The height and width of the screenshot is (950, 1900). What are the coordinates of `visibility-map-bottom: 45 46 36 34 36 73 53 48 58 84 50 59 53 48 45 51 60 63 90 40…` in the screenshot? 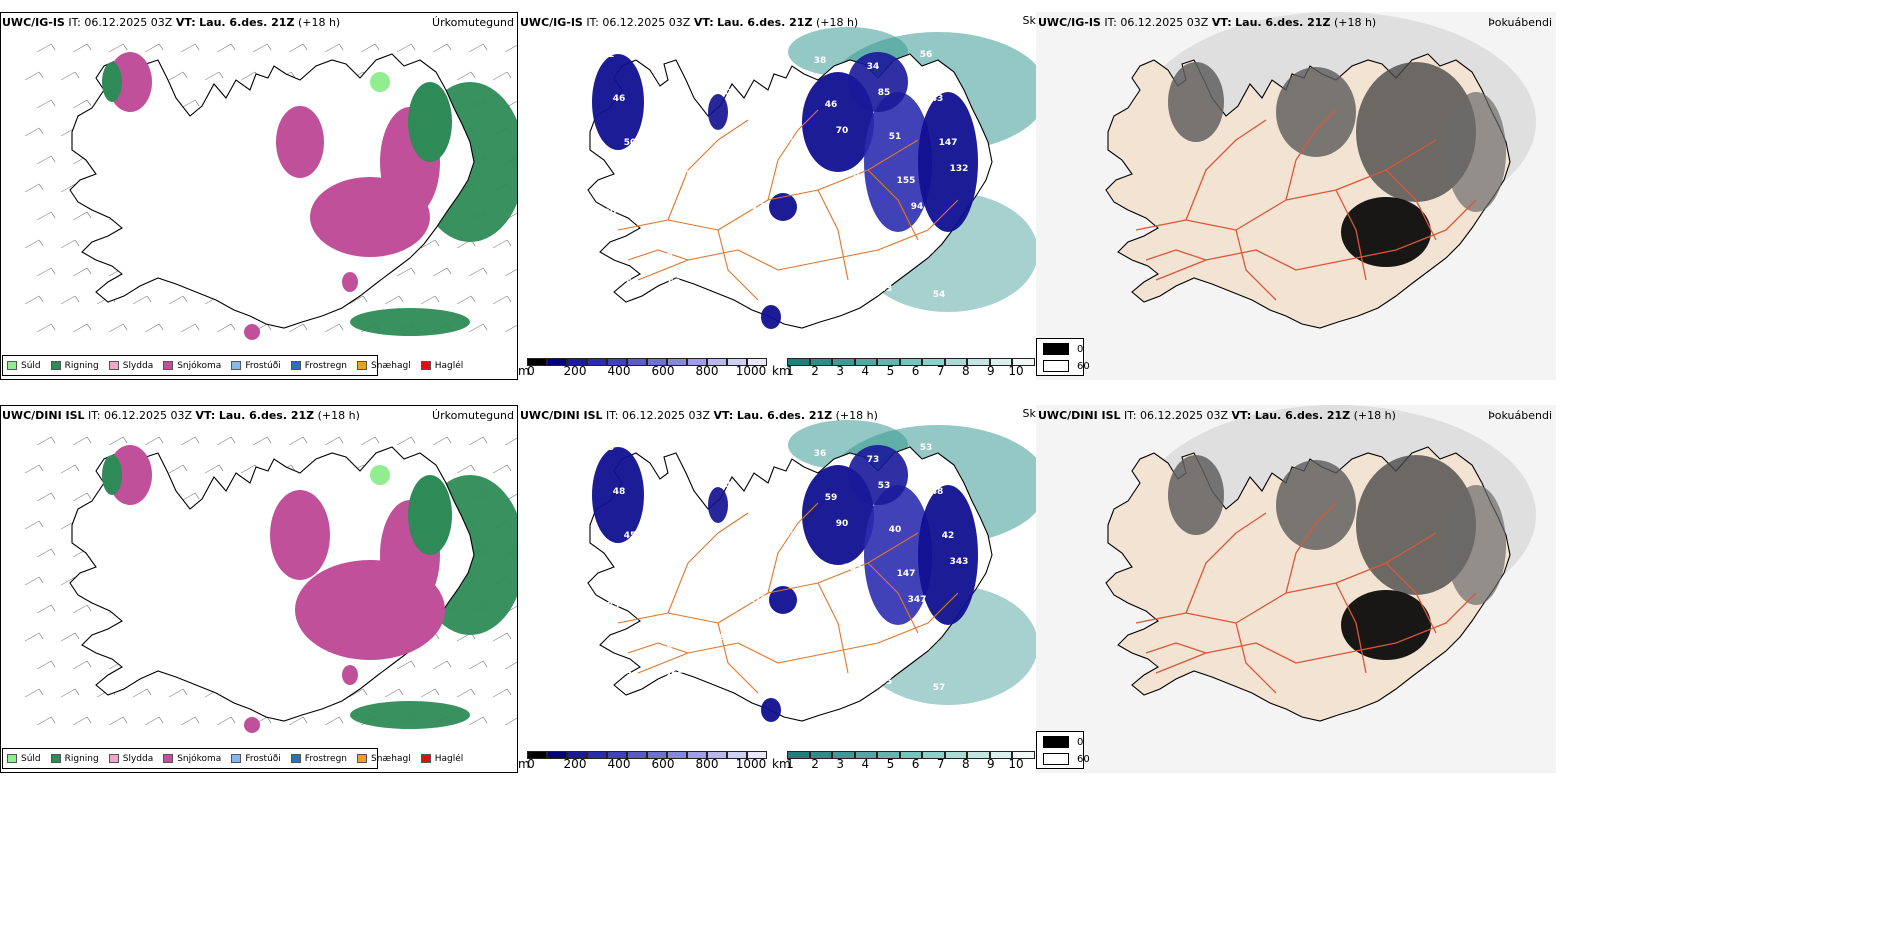 It's located at (811, 572).